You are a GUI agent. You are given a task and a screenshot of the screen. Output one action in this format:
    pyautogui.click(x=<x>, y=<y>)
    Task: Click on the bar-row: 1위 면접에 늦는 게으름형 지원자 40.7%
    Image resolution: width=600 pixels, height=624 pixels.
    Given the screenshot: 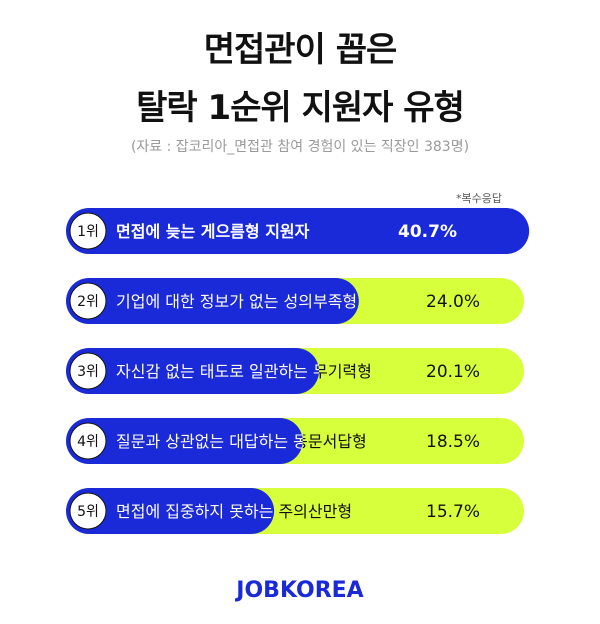 What is the action you would take?
    pyautogui.click(x=298, y=231)
    